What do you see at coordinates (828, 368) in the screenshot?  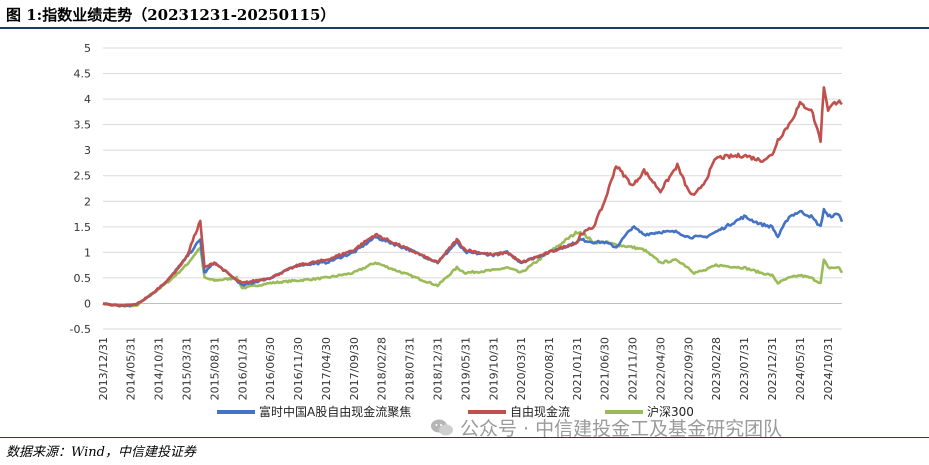 I see `x-tick-label: 2024/10/31` at bounding box center [828, 368].